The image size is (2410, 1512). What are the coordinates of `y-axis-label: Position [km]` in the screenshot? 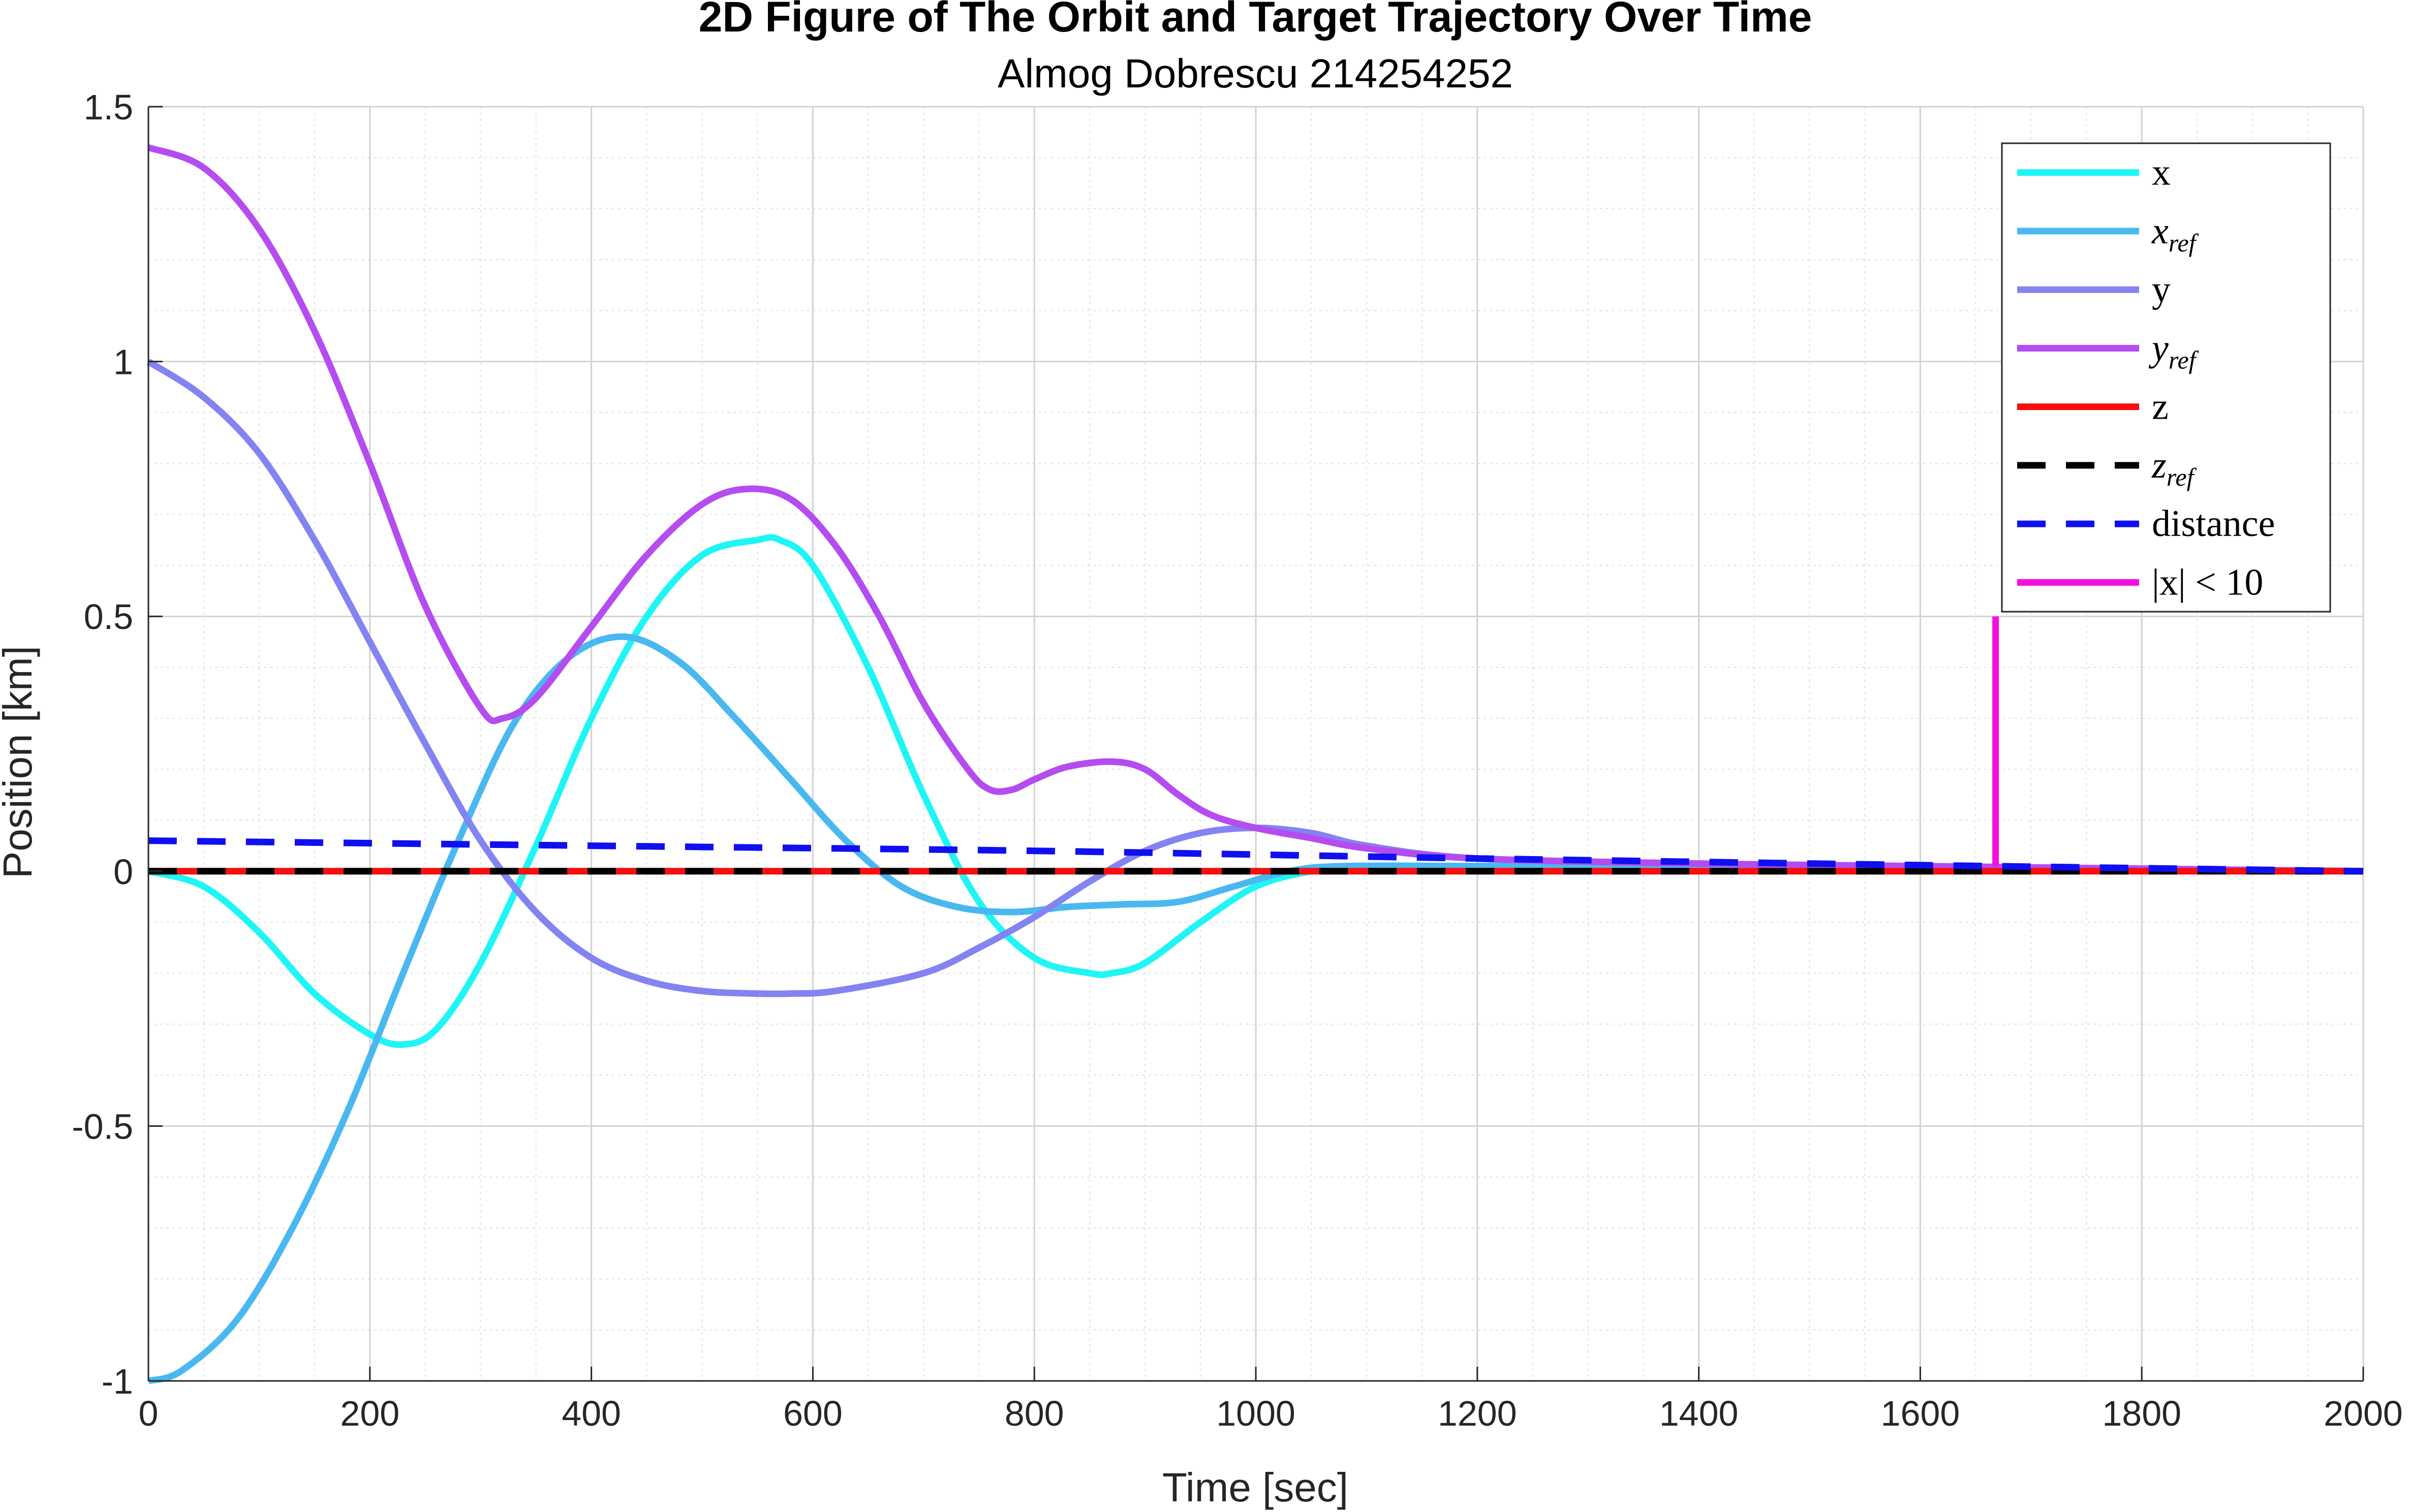 It's located at (20, 762).